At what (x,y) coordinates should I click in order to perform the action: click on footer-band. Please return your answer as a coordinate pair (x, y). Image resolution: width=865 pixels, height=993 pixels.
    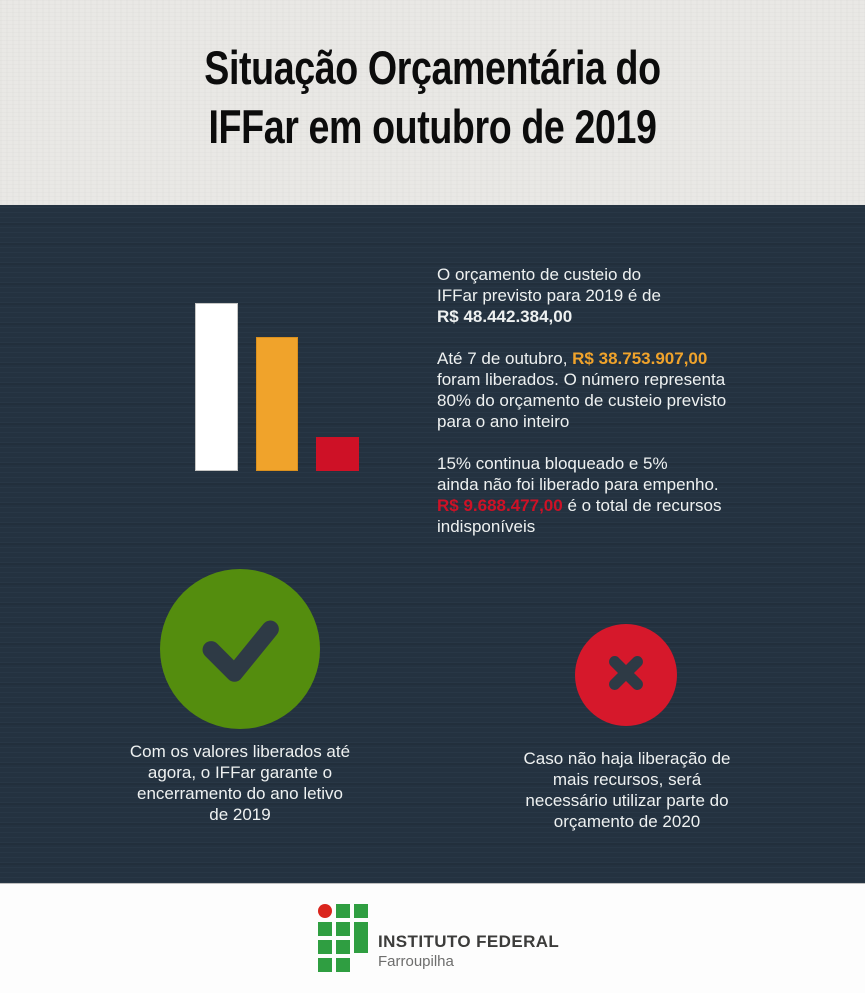
    Looking at the image, I should click on (432, 938).